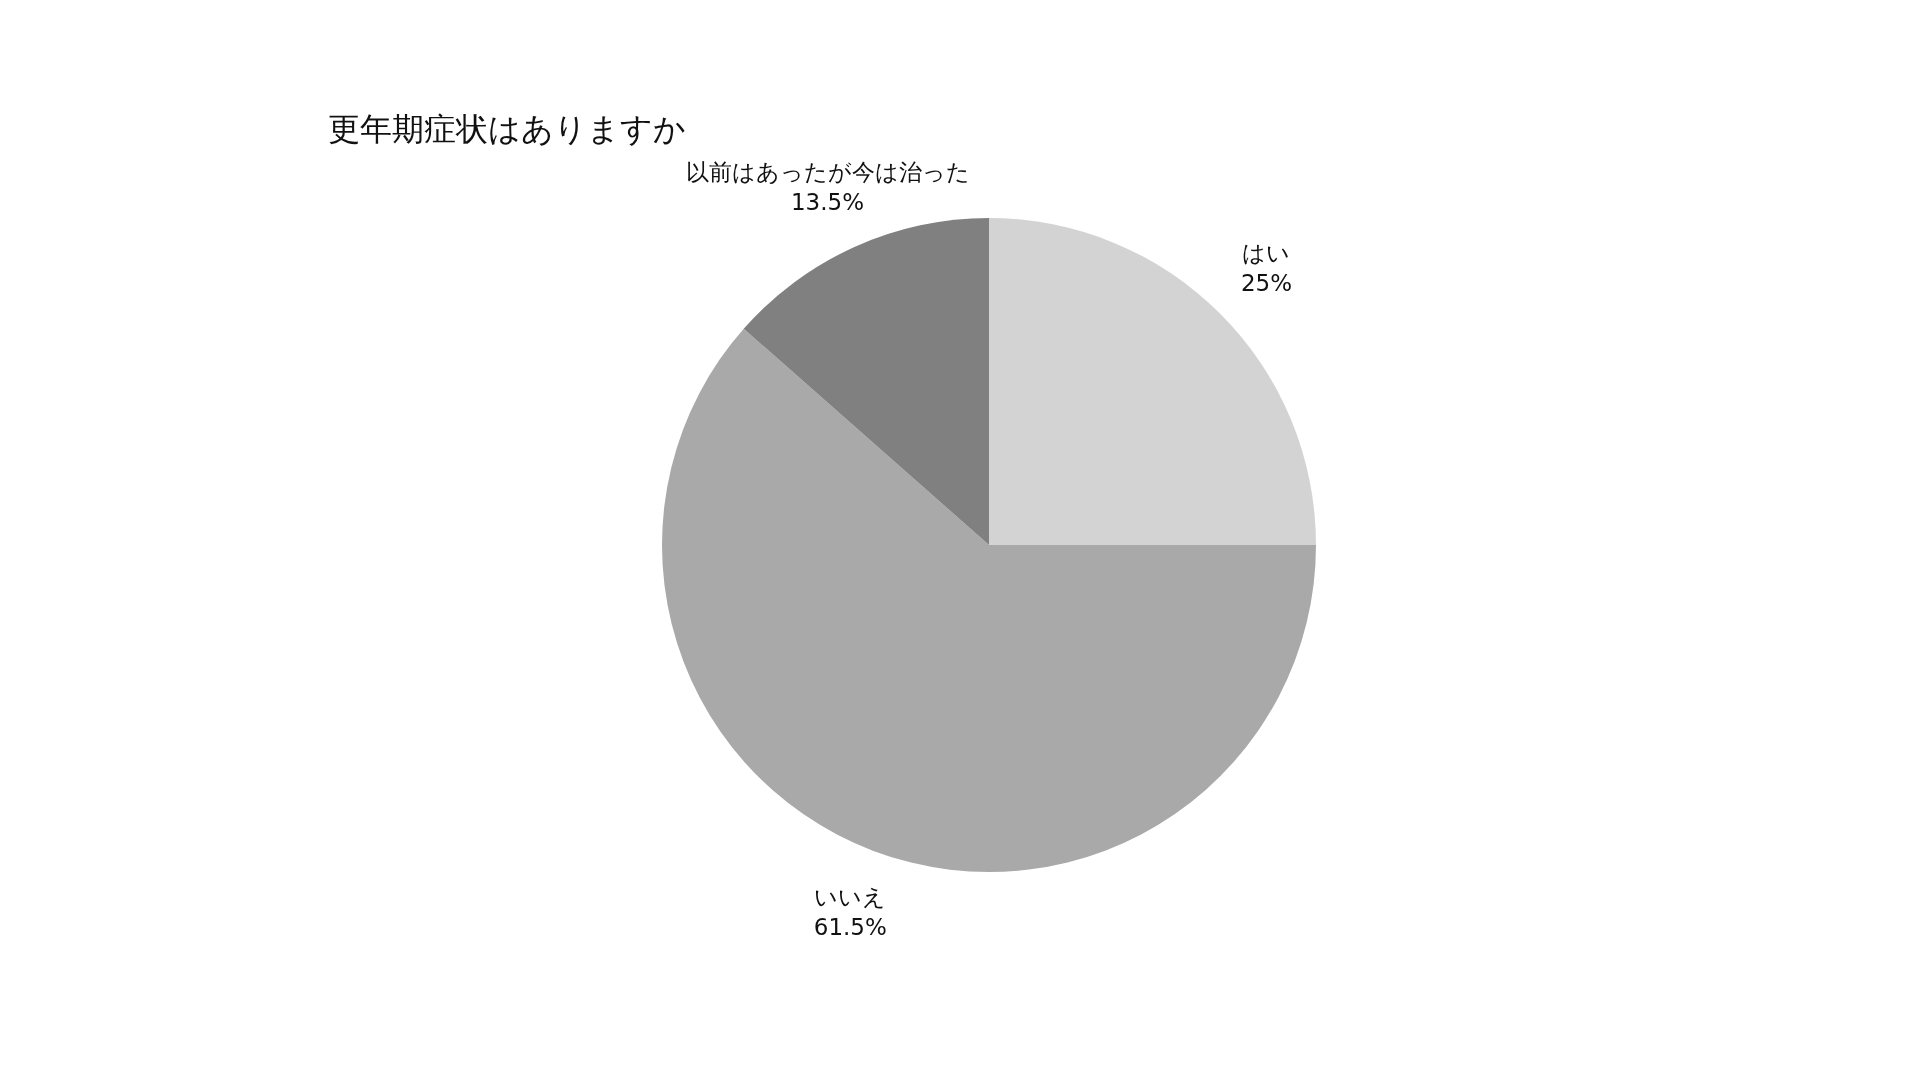  Describe the element at coordinates (507, 129) in the screenshot. I see `title: 更年期症状はありますか` at that location.